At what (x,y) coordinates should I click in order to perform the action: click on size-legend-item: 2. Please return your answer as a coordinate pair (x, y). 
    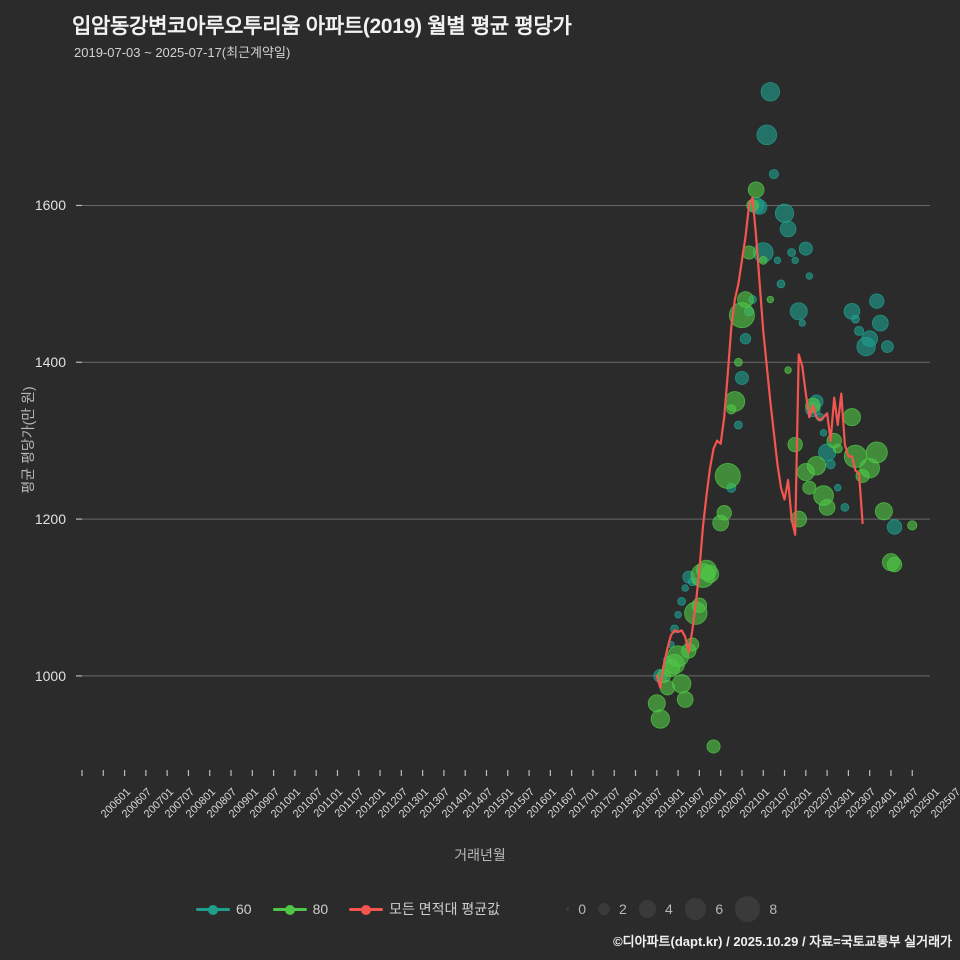
    Looking at the image, I should click on (612, 909).